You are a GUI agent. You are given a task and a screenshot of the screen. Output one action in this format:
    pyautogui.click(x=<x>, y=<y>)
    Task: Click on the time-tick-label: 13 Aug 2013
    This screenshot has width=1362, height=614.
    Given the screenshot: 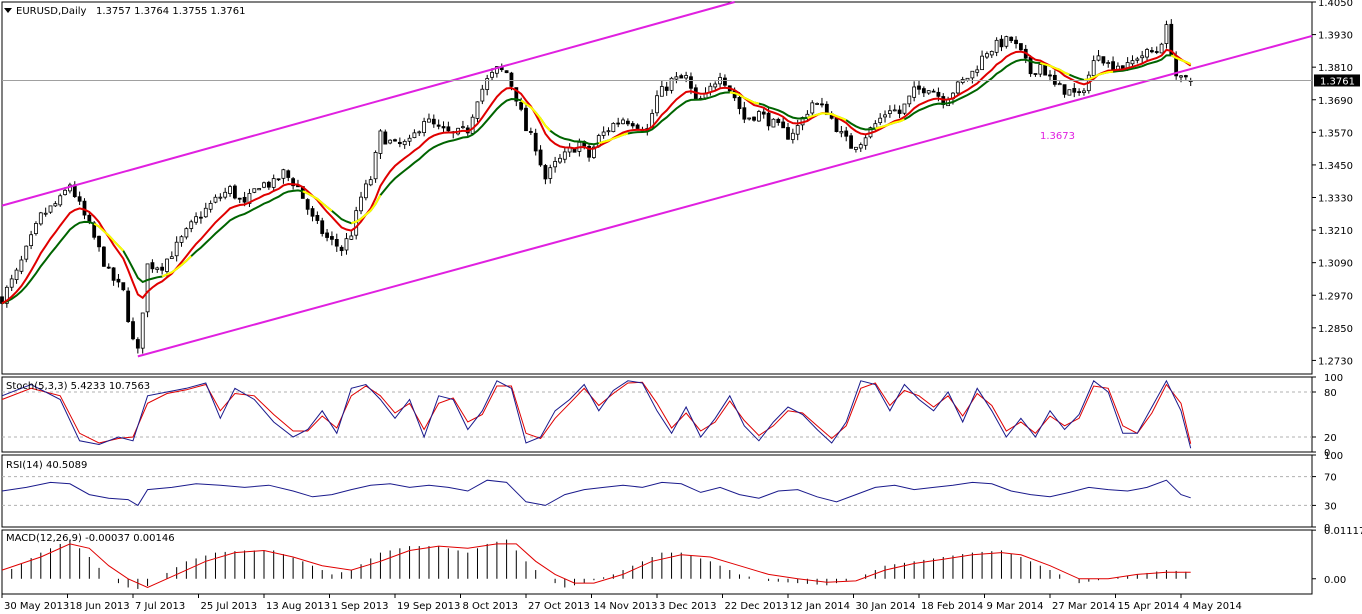 What is the action you would take?
    pyautogui.click(x=298, y=606)
    